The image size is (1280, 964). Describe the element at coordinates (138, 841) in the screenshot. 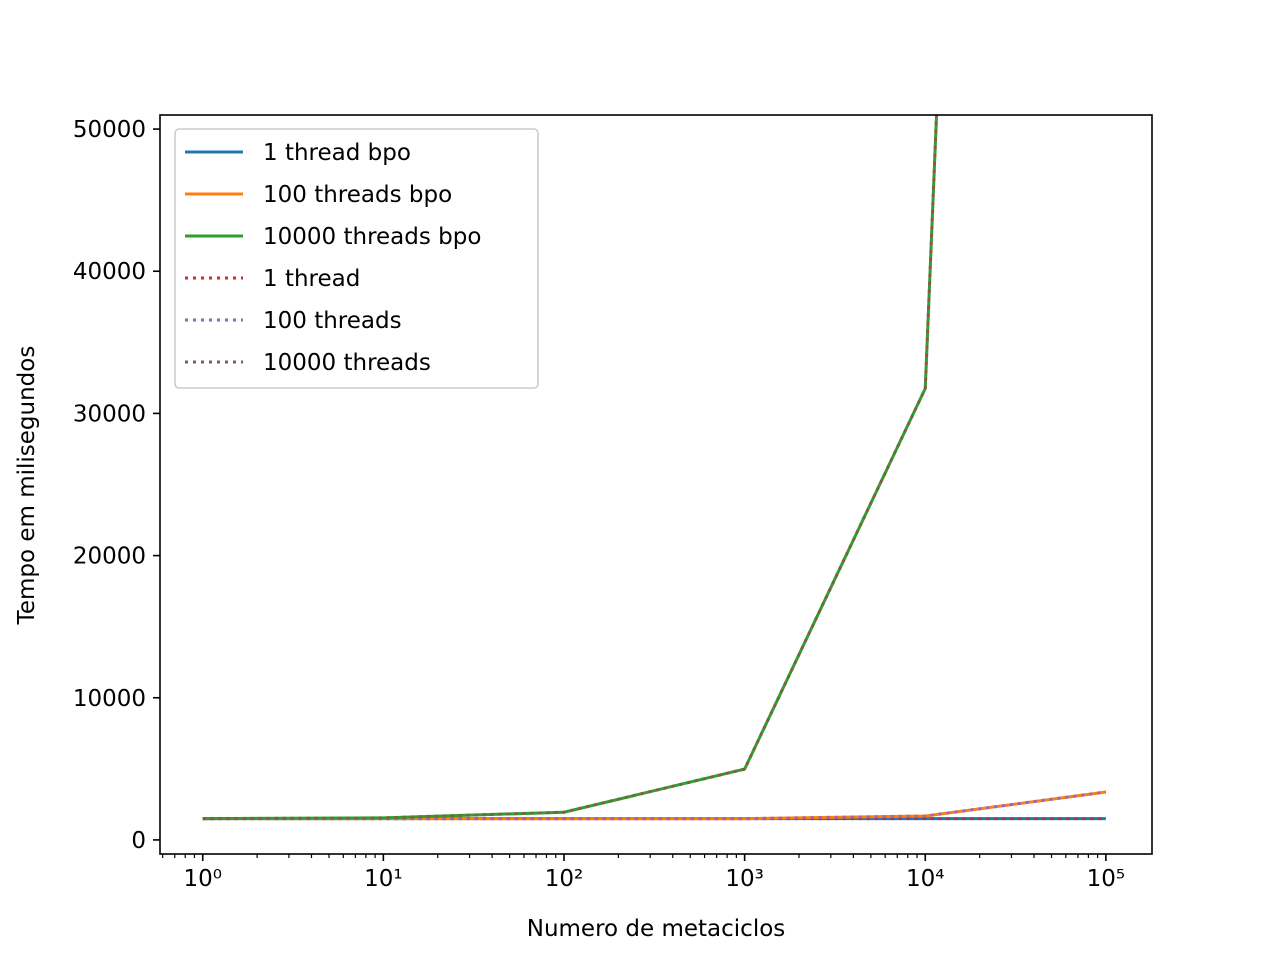

I see `y-tick-label: 0` at that location.